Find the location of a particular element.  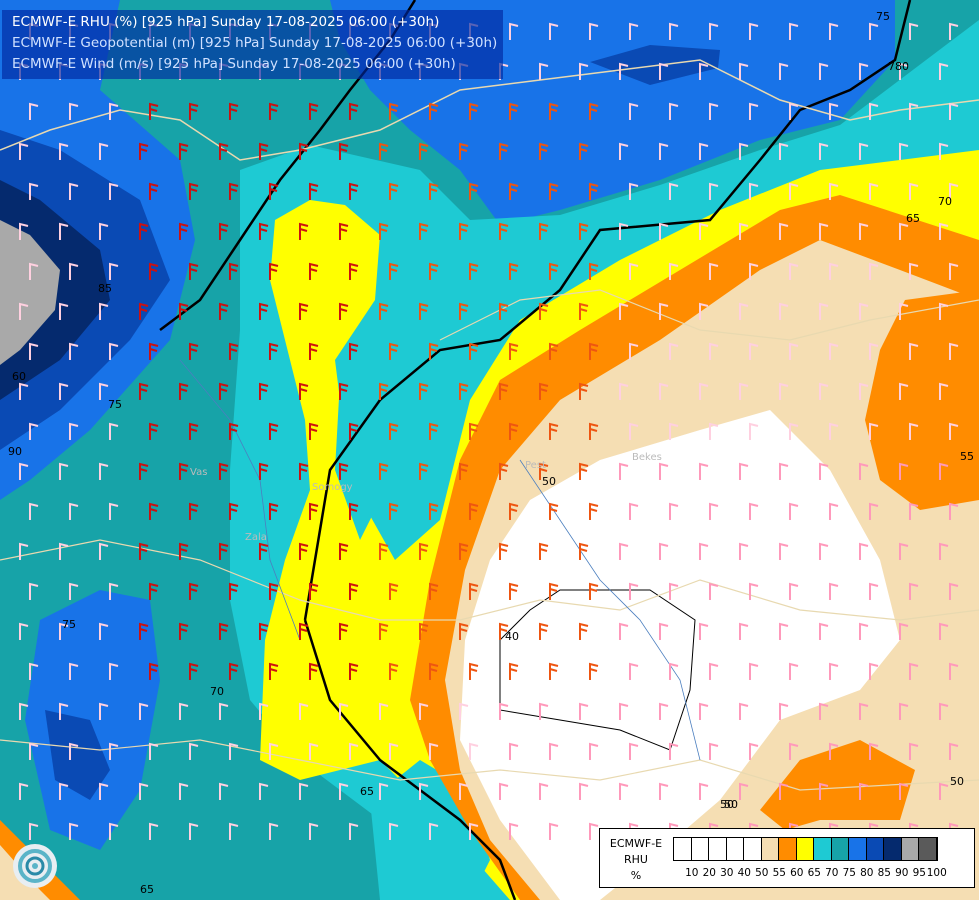

contour-label: 75 is located at coordinates (69, 624).